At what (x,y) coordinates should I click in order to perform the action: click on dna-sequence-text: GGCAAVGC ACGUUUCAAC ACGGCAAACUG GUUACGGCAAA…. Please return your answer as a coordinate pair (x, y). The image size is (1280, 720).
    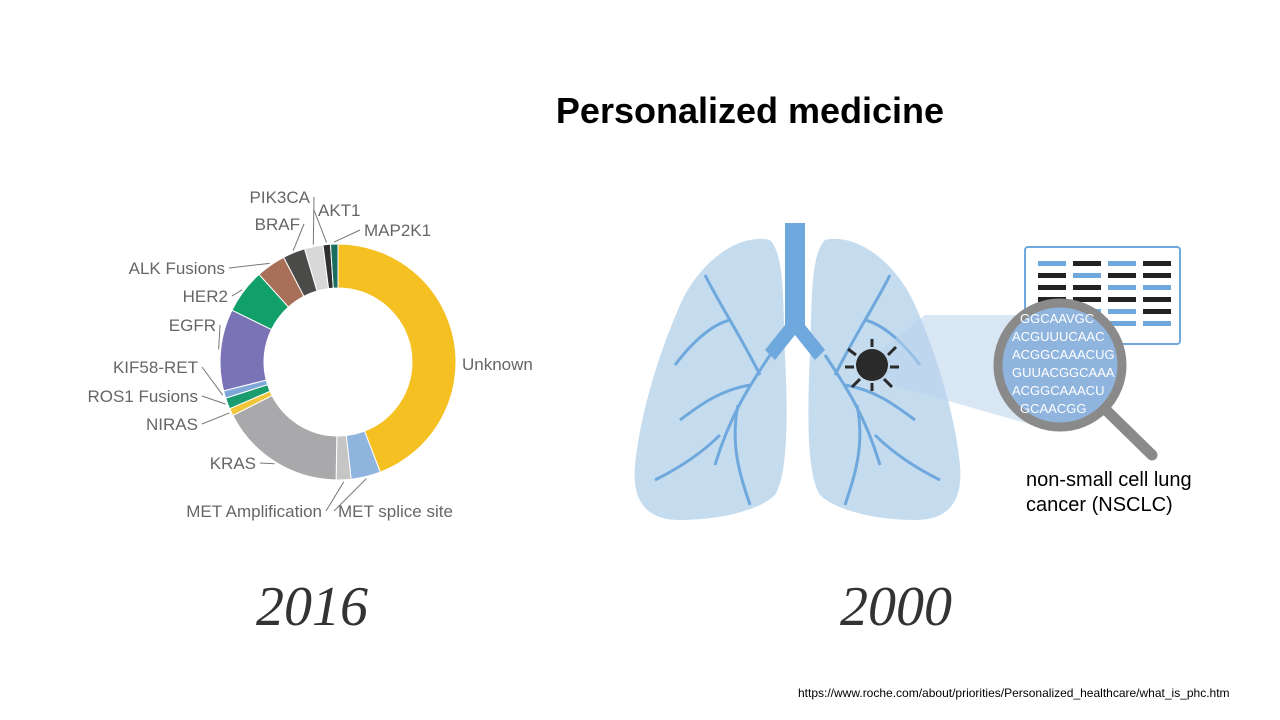
    Looking at the image, I should click on (1063, 363).